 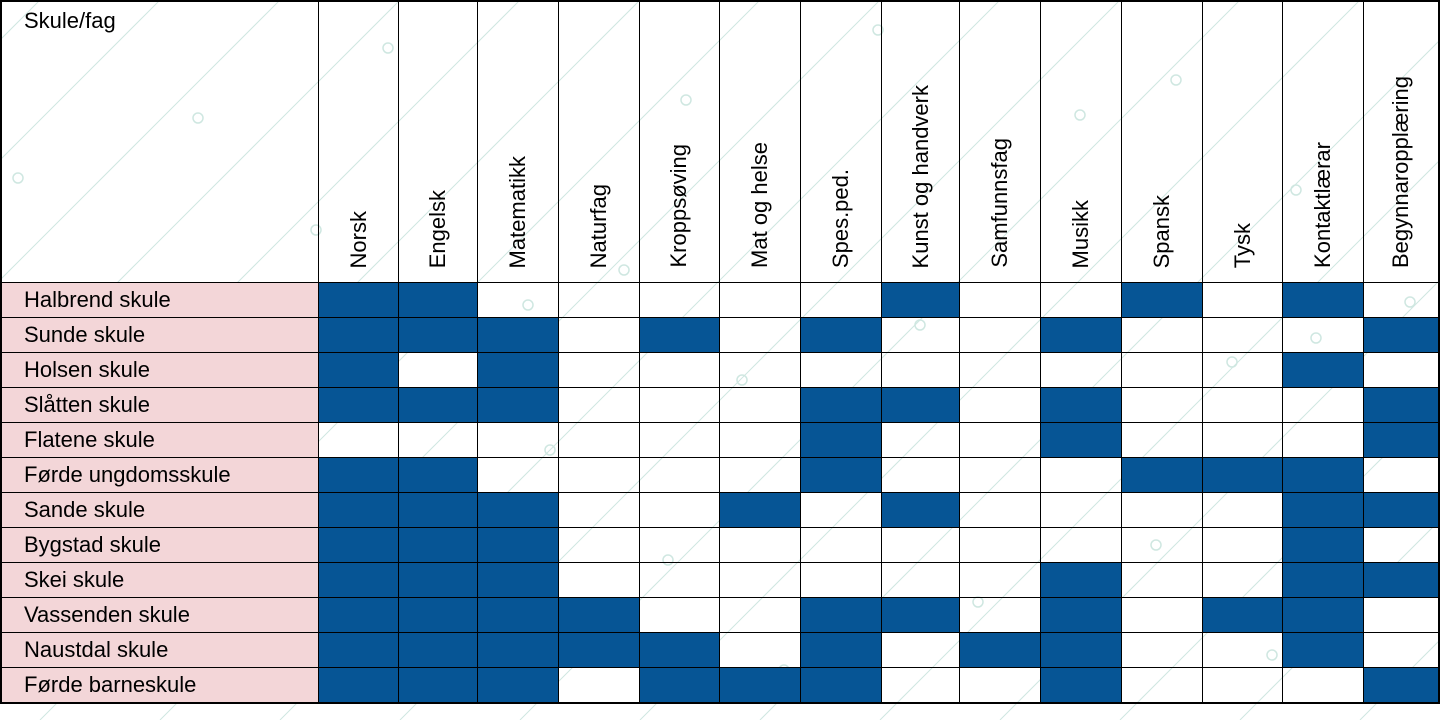 What do you see at coordinates (159, 580) in the screenshot?
I see `school-name: Skei skule` at bounding box center [159, 580].